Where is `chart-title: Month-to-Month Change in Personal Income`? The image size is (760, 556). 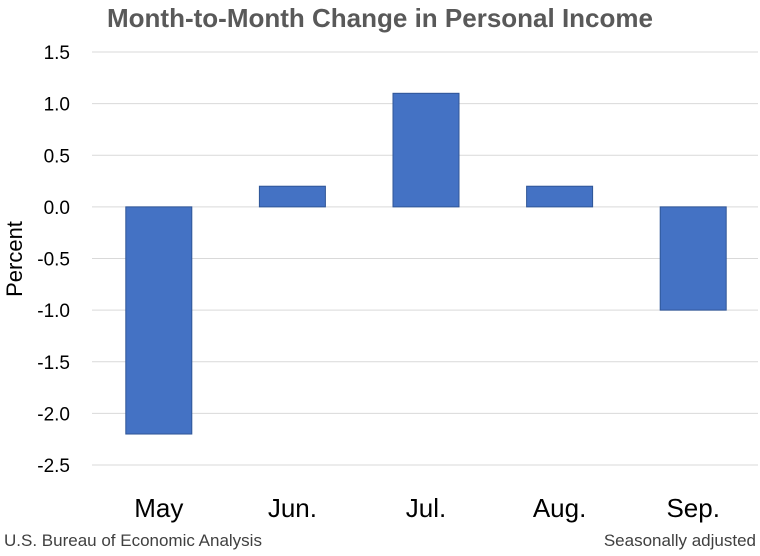 chart-title: Month-to-Month Change in Personal Income is located at coordinates (380, 18).